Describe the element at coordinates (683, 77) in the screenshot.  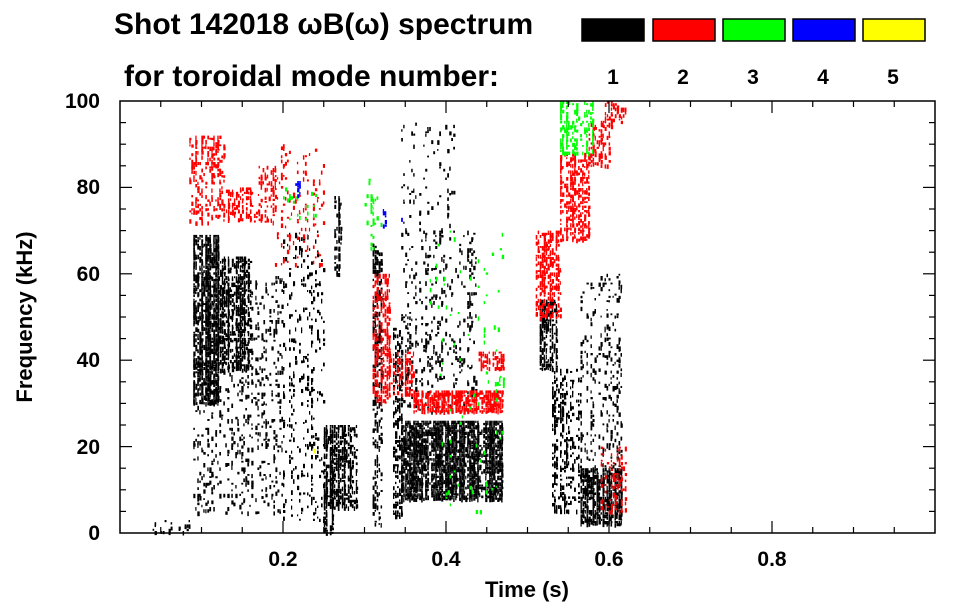
I see `legend-label-mode-2: 2` at that location.